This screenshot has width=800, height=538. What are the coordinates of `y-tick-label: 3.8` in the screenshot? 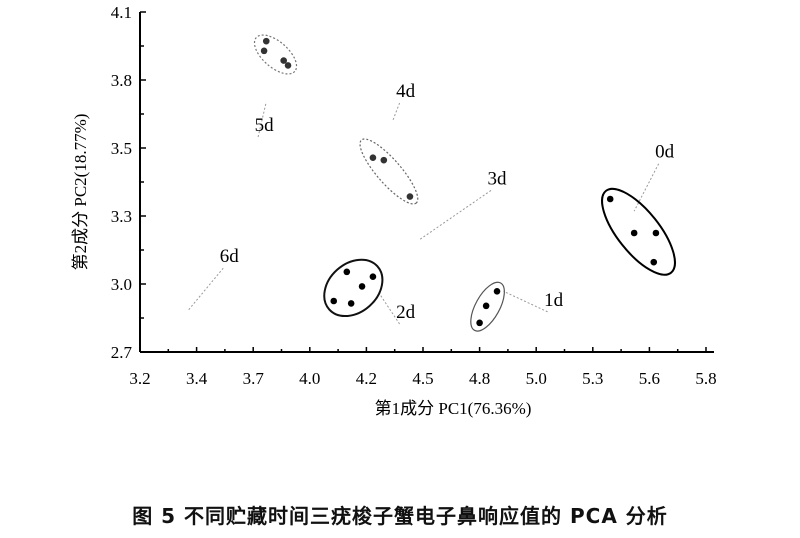 It's located at (121, 80).